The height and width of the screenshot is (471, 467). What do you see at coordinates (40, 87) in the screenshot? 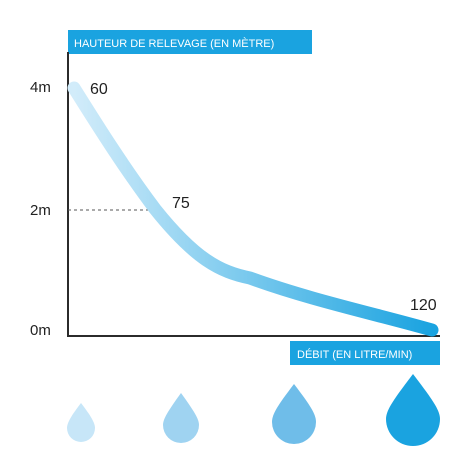
I see `y-tick-label-4m: 4m` at bounding box center [40, 87].